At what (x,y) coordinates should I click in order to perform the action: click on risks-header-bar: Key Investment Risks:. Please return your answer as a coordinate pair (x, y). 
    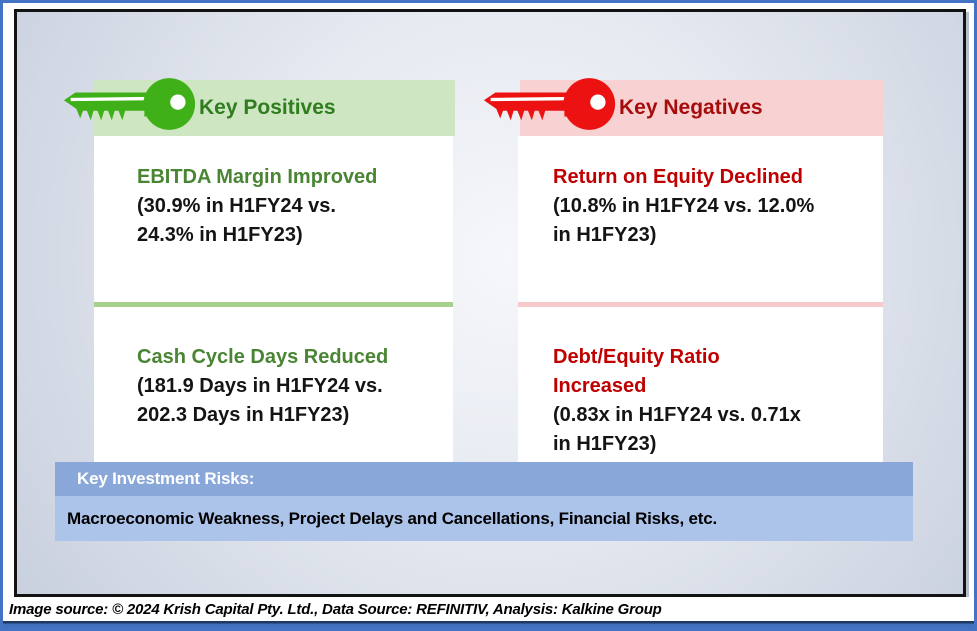
    Looking at the image, I should click on (484, 479).